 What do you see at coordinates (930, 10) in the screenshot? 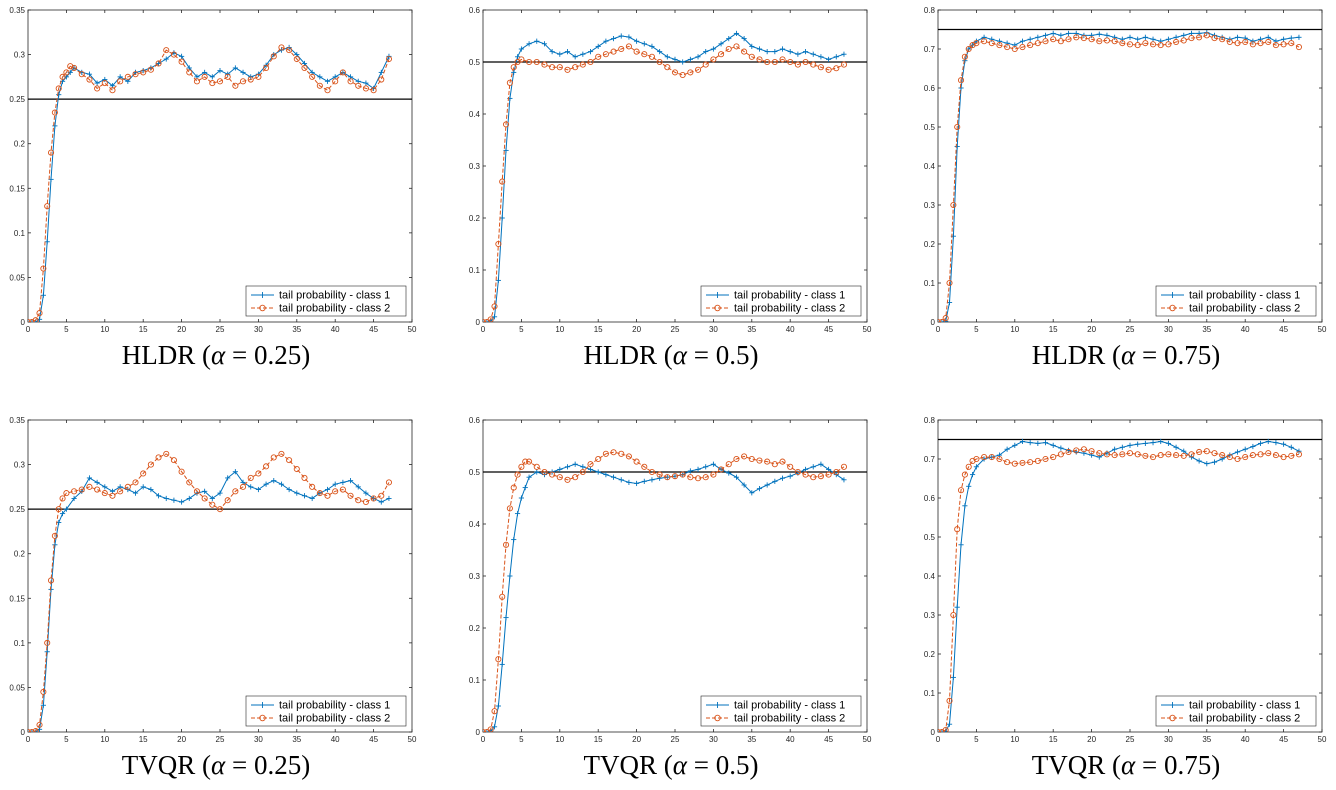
I see `y-tick-label: 0.8` at bounding box center [930, 10].